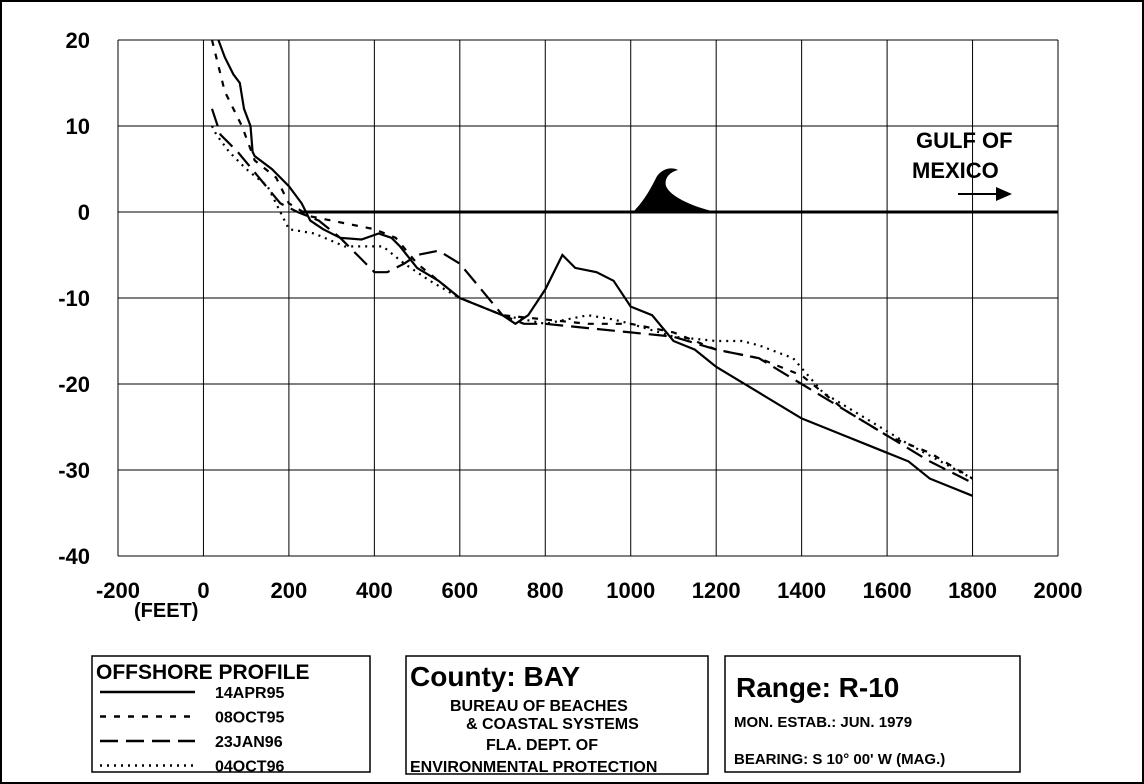 The image size is (1144, 784). I want to click on x-tick-label: 1000, so click(630, 590).